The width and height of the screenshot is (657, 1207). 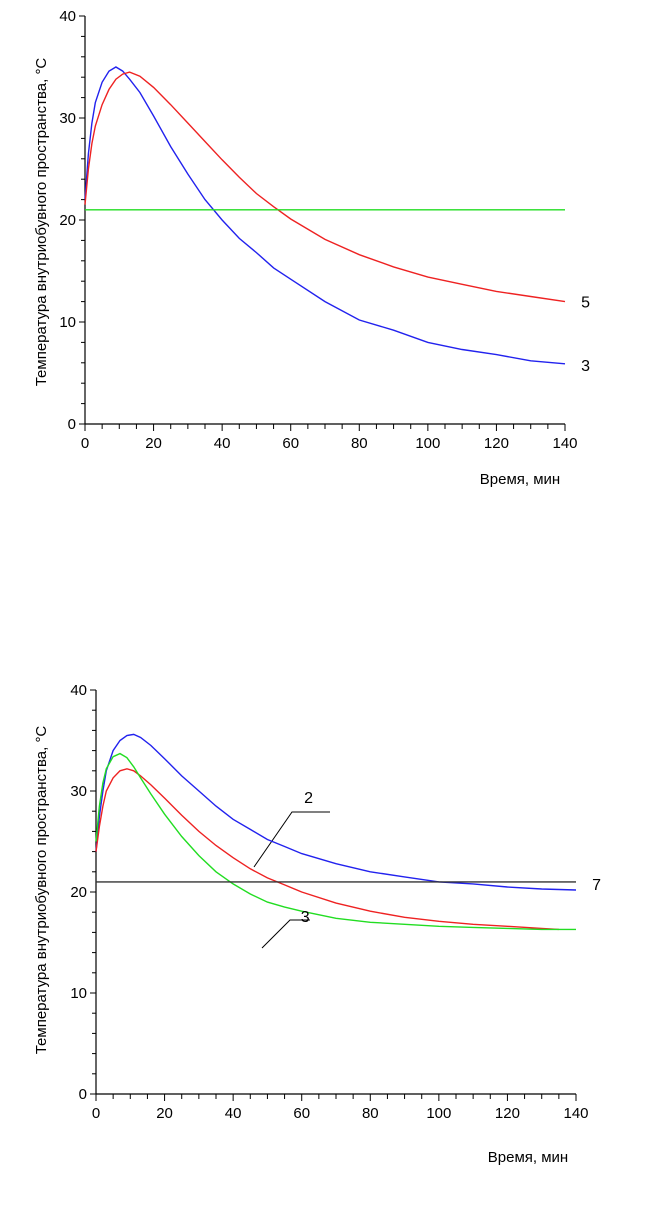 What do you see at coordinates (585, 303) in the screenshot?
I see `curve-label: 5` at bounding box center [585, 303].